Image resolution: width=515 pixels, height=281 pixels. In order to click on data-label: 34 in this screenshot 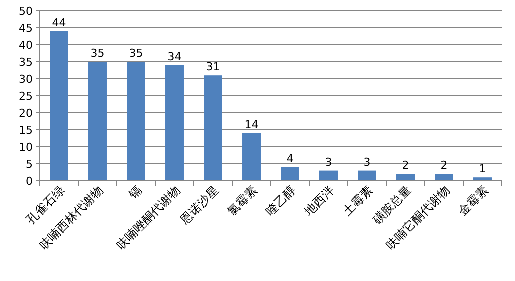, I will do `click(175, 57)`.